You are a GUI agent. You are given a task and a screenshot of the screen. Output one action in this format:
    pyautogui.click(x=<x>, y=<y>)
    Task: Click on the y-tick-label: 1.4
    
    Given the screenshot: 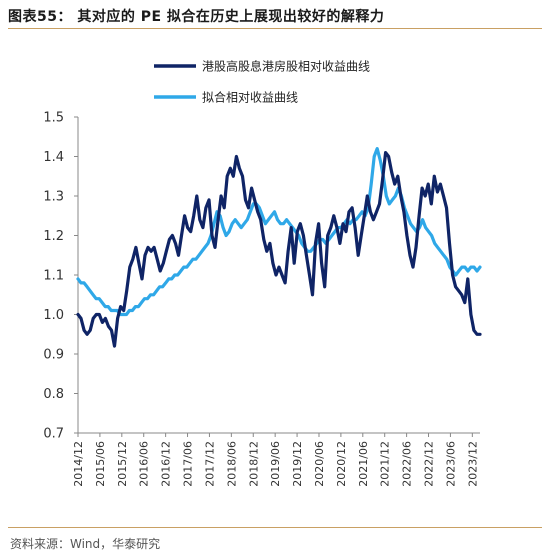 What is the action you would take?
    pyautogui.click(x=53, y=157)
    